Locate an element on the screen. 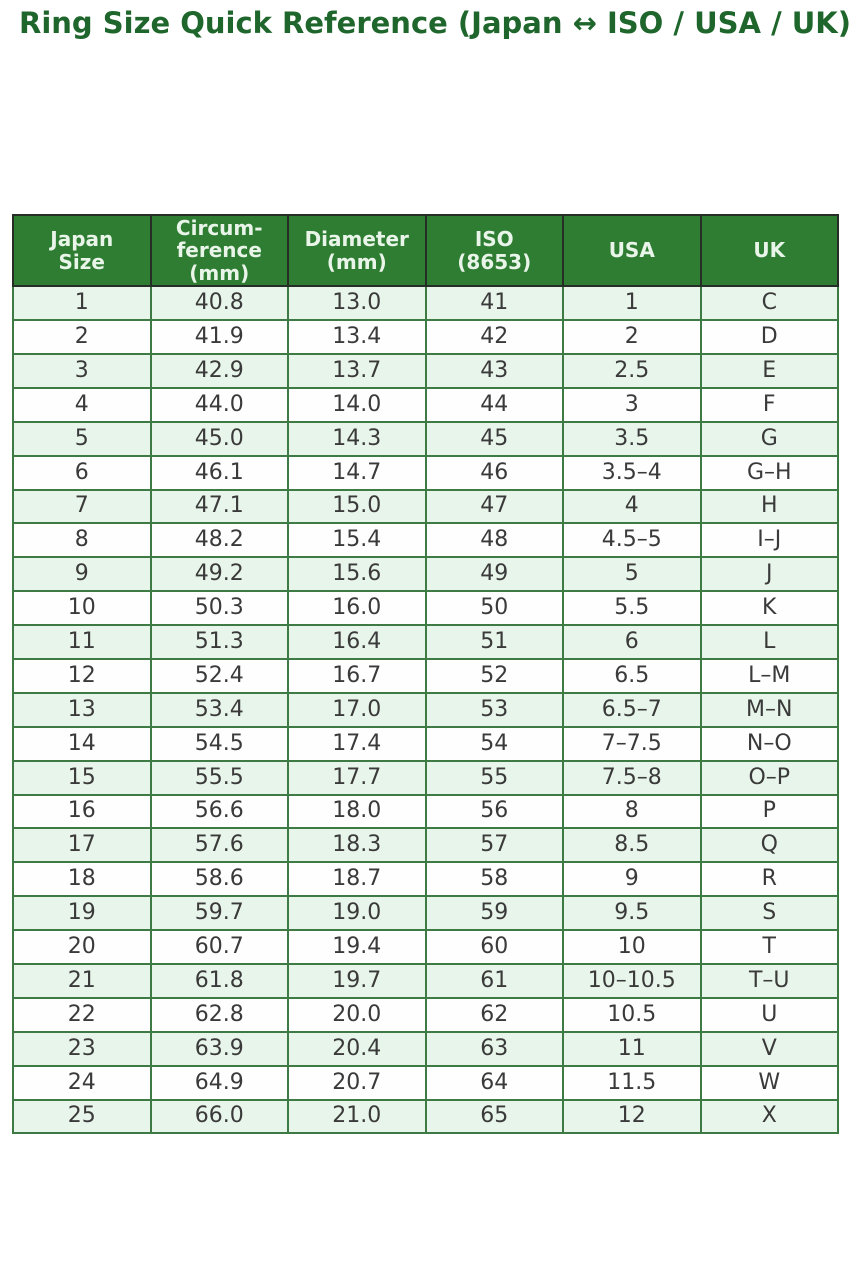 Image resolution: width=851 pixels, height=1280 pixels. table-cell: 14.0 is located at coordinates (357, 404).